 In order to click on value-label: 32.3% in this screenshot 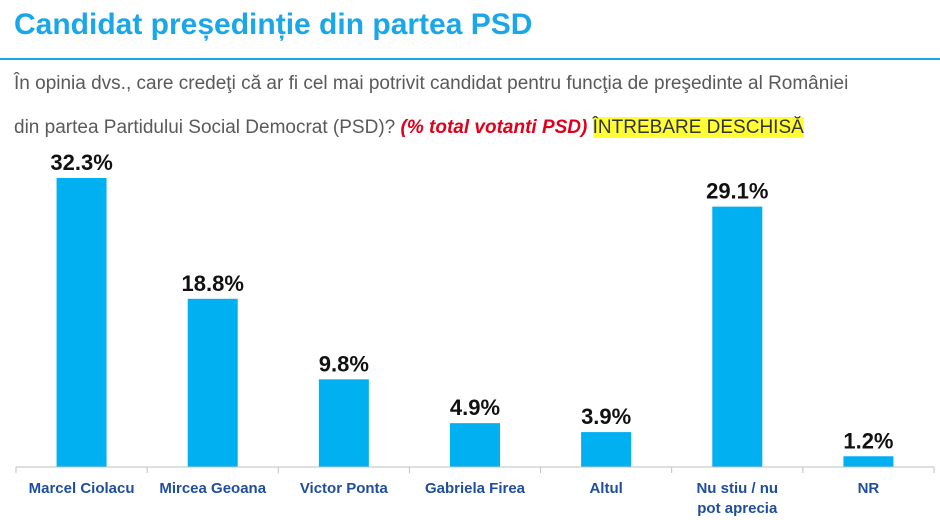, I will do `click(81, 162)`.